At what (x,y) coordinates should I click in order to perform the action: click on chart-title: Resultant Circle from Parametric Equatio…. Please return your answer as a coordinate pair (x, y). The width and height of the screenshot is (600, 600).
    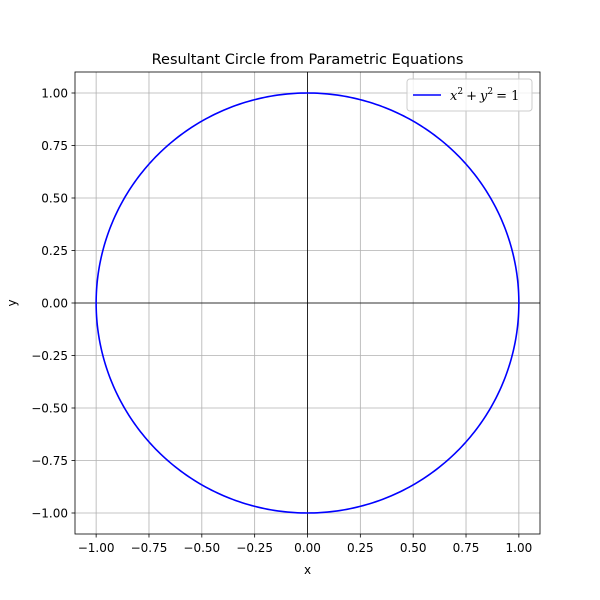
    Looking at the image, I should click on (308, 60).